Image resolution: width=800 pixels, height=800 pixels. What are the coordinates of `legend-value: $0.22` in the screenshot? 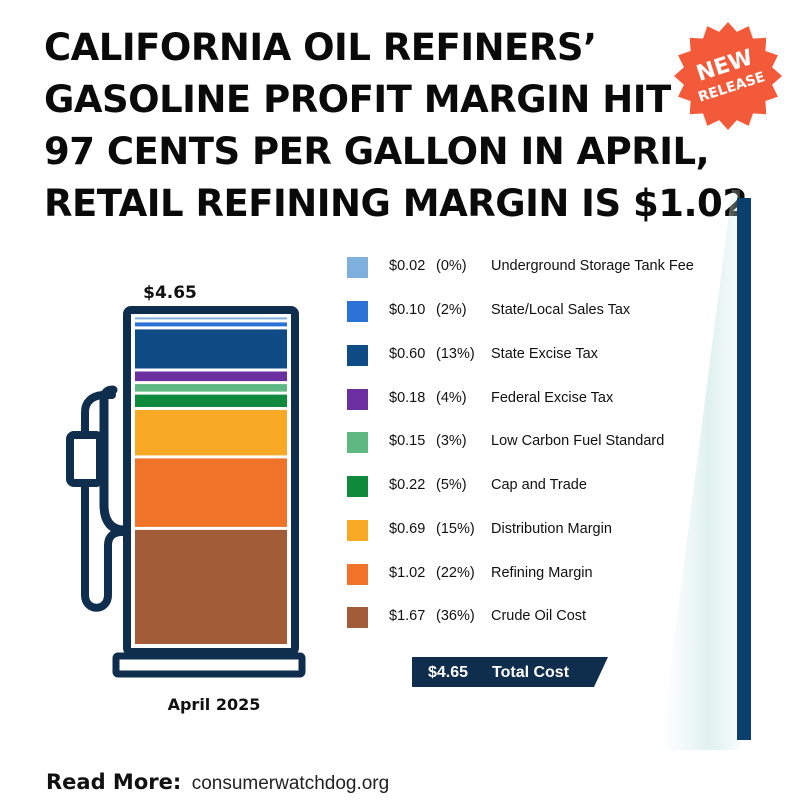 It's located at (407, 485).